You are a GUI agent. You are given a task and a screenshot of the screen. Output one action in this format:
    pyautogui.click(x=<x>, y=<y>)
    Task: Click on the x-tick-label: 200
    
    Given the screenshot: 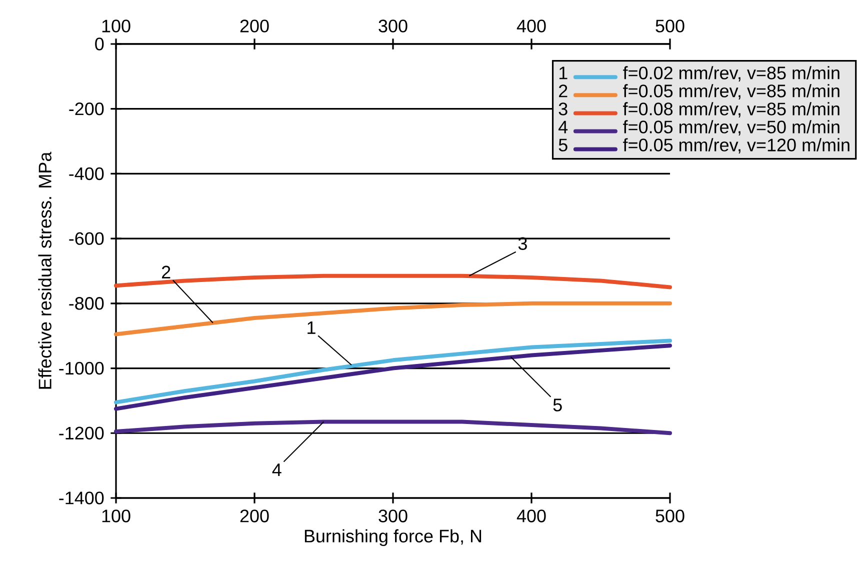 What is the action you would take?
    pyautogui.click(x=254, y=516)
    